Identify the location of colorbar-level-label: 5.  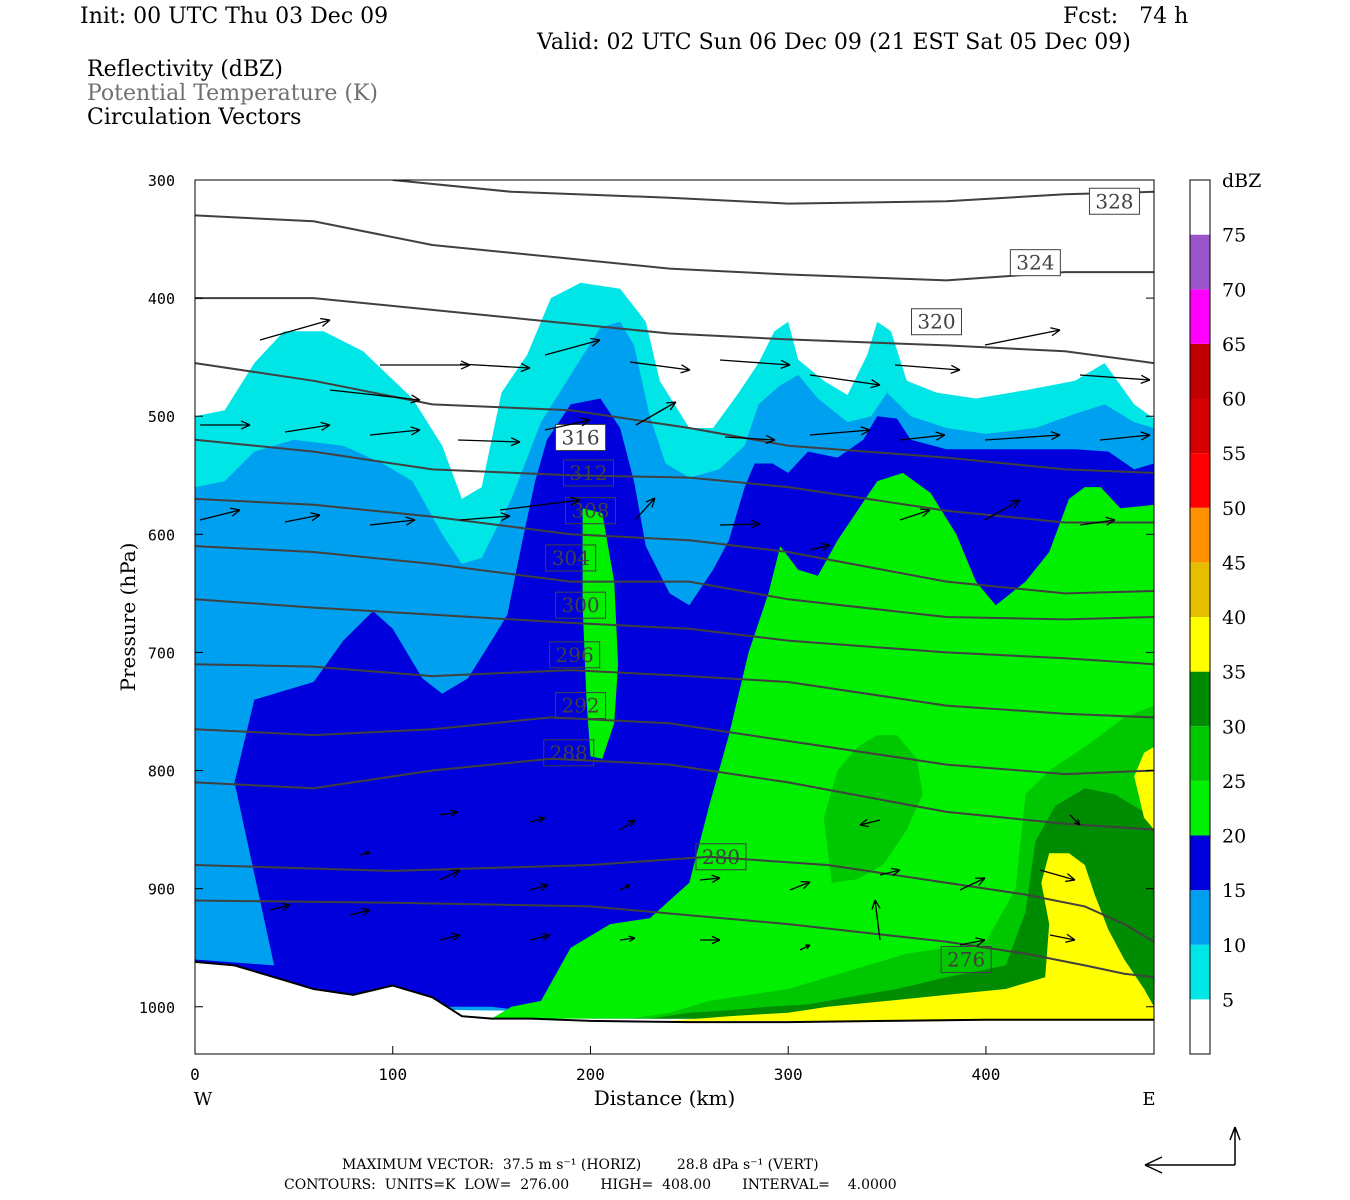
(1228, 1000).